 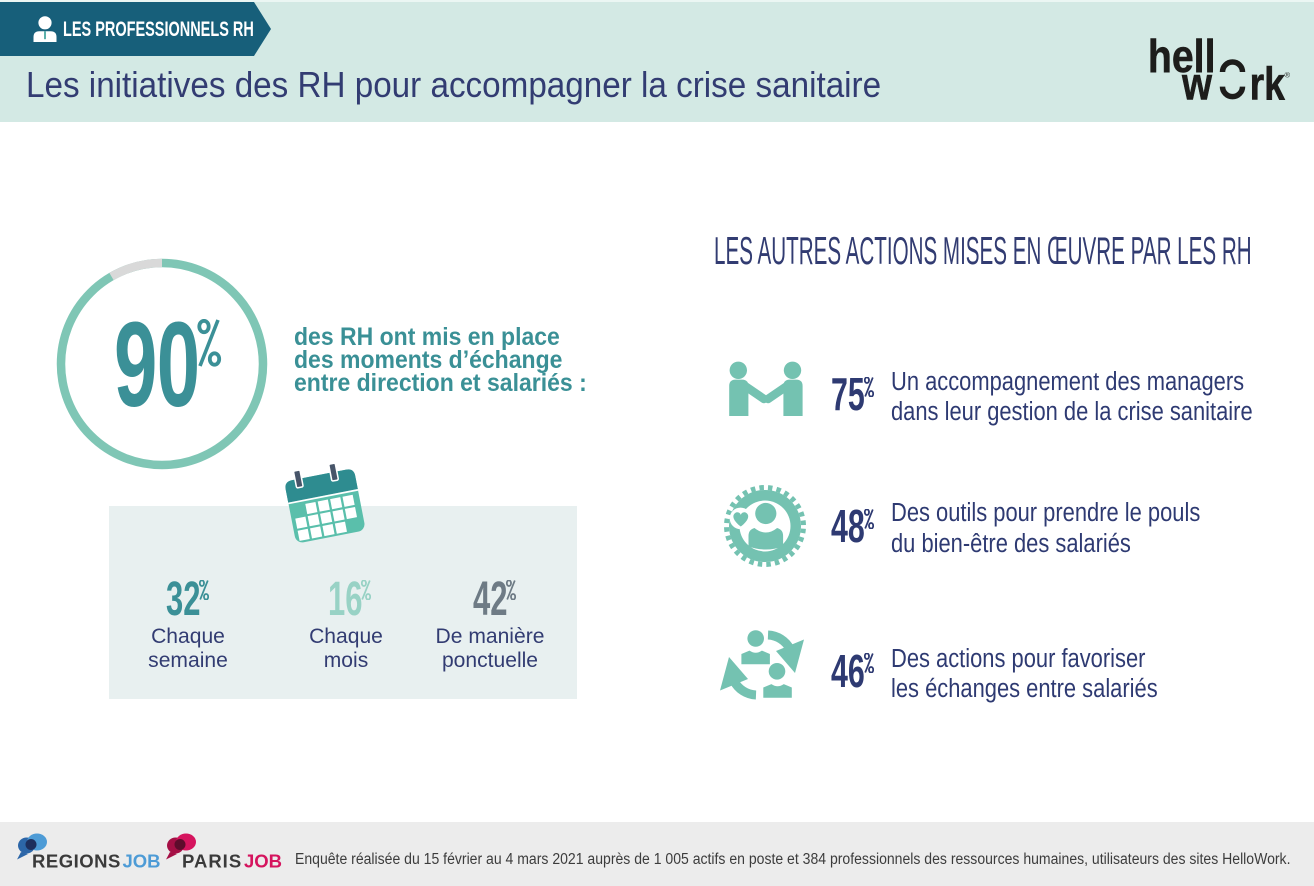 I want to click on svg-text: REGIONS, so click(x=76, y=861).